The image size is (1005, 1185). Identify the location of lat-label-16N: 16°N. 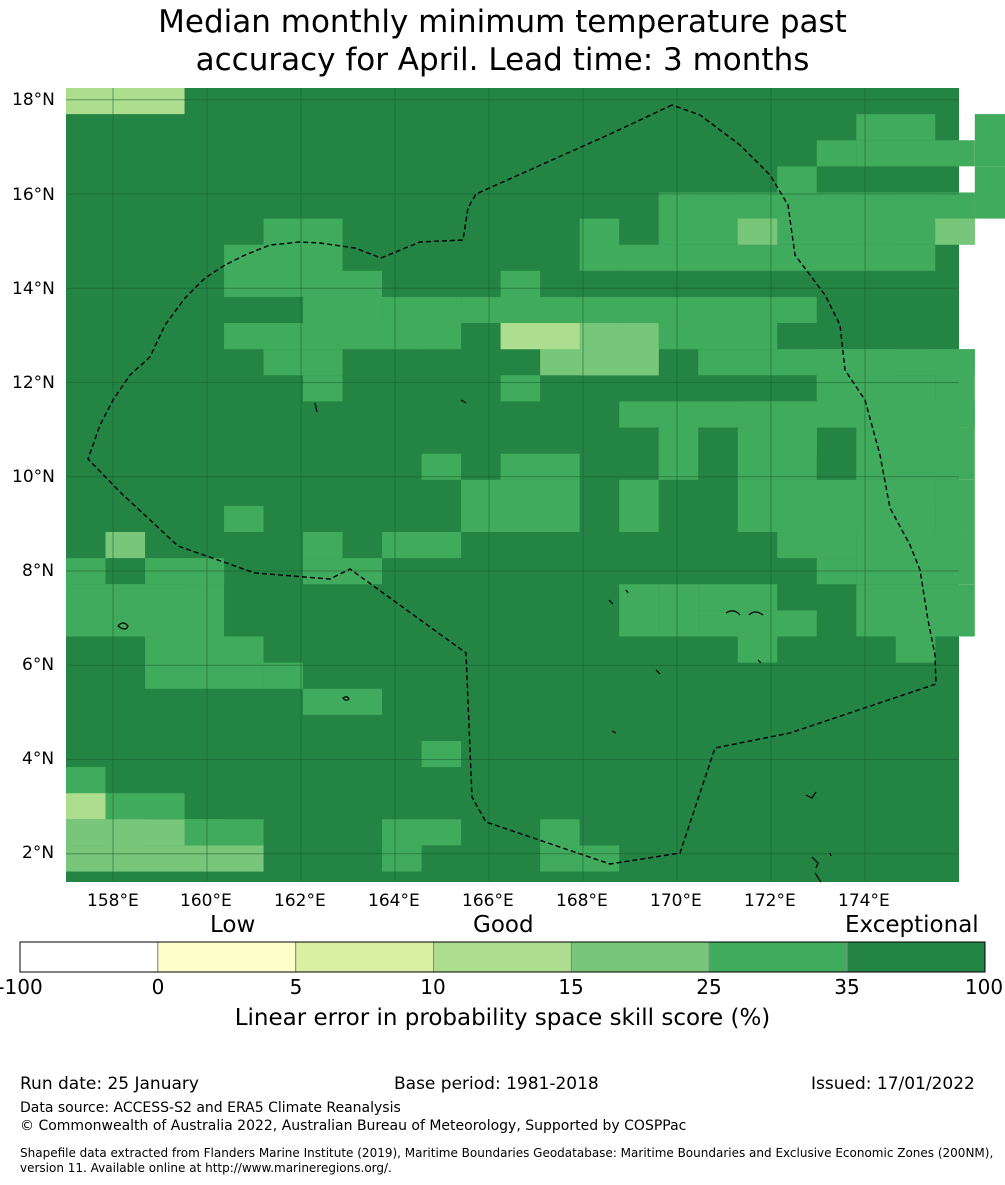
(33, 195).